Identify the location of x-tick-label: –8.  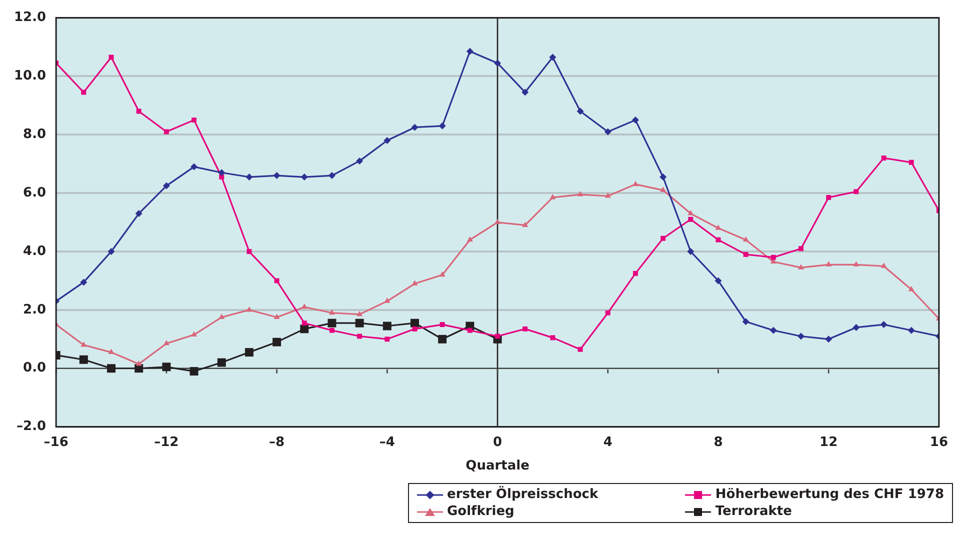
(277, 442).